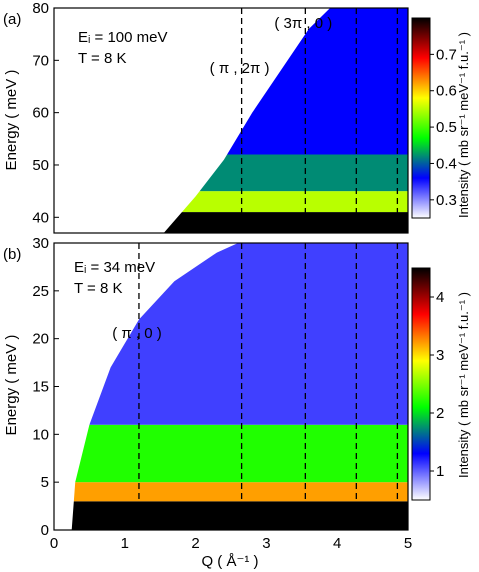 The width and height of the screenshot is (479, 572). What do you see at coordinates (446, 163) in the screenshot?
I see `panel-a-colorbar-tick-label: 0.4` at bounding box center [446, 163].